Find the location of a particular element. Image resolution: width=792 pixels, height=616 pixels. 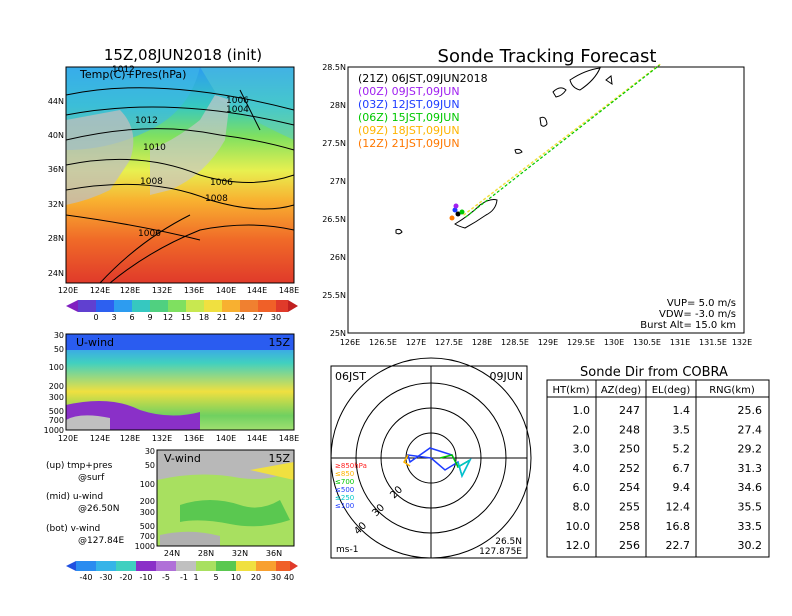

temp-colorbar-tick: 6 is located at coordinates (131, 317).